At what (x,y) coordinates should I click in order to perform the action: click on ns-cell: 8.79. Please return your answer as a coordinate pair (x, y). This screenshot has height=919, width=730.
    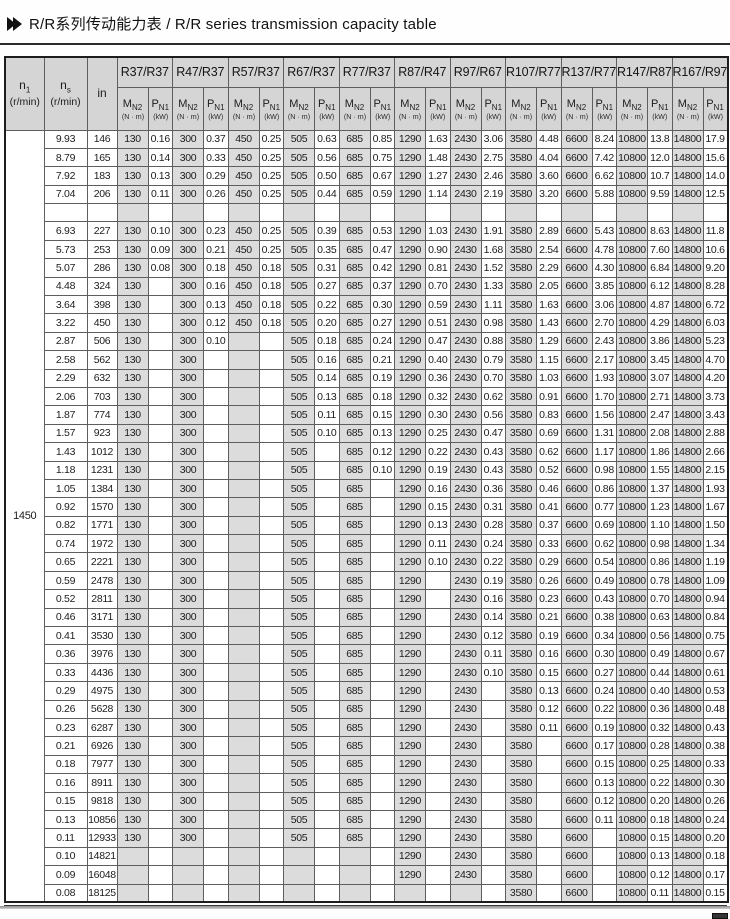
    Looking at the image, I should click on (65, 157).